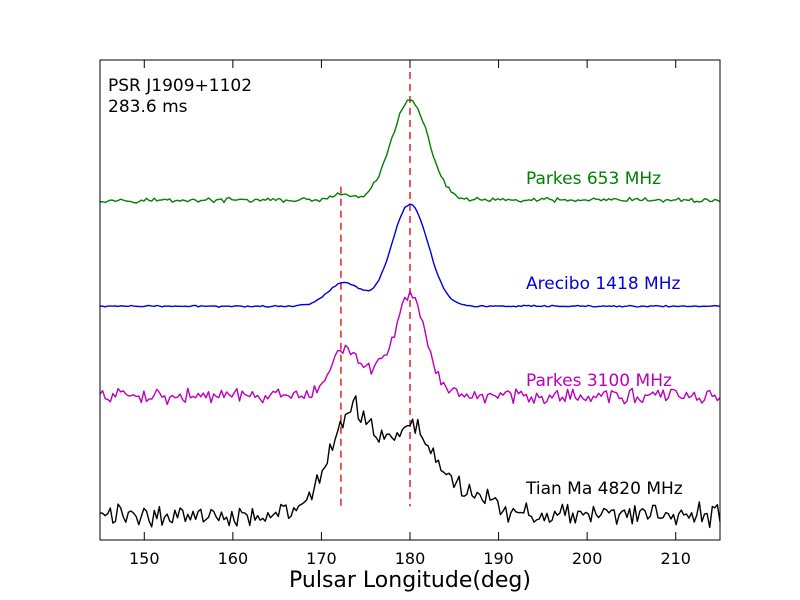 The image size is (800, 600). What do you see at coordinates (375, 289) in the screenshot?
I see `reference-lines` at bounding box center [375, 289].